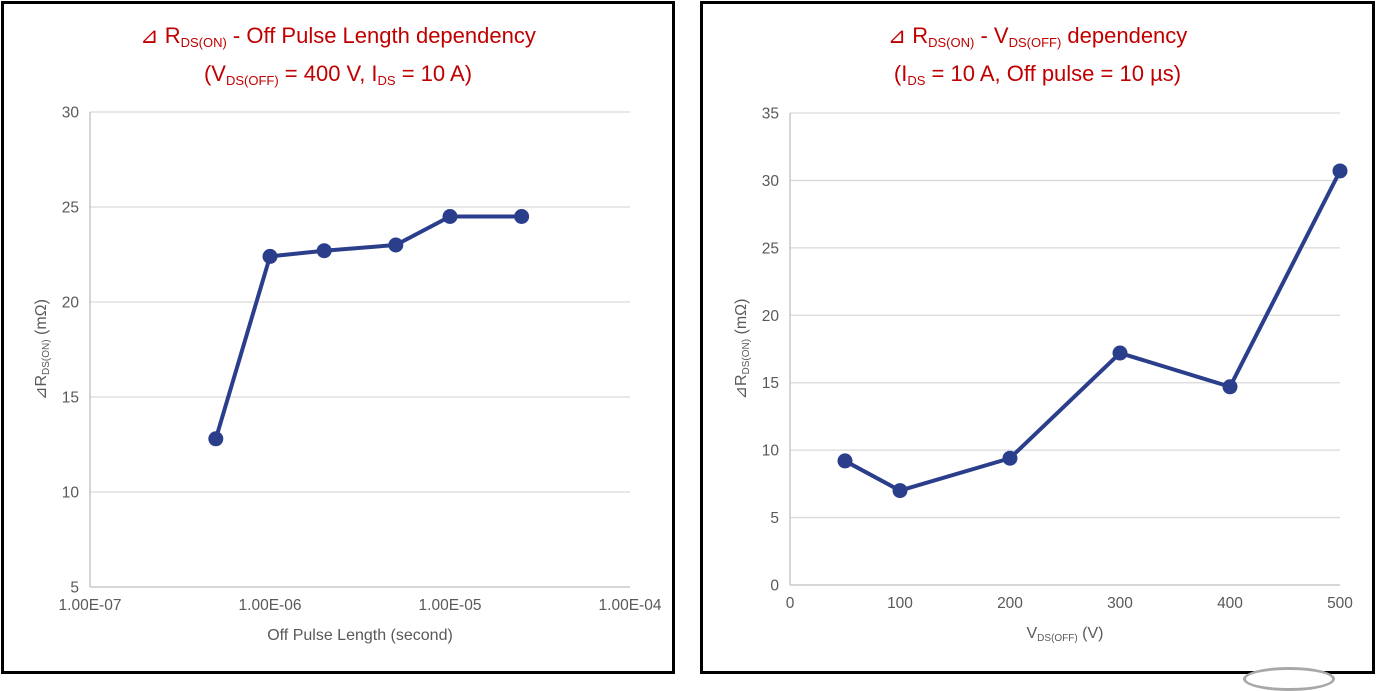 Image resolution: width=1377 pixels, height=691 pixels. I want to click on text-segment: = 10 A), so click(434, 73).